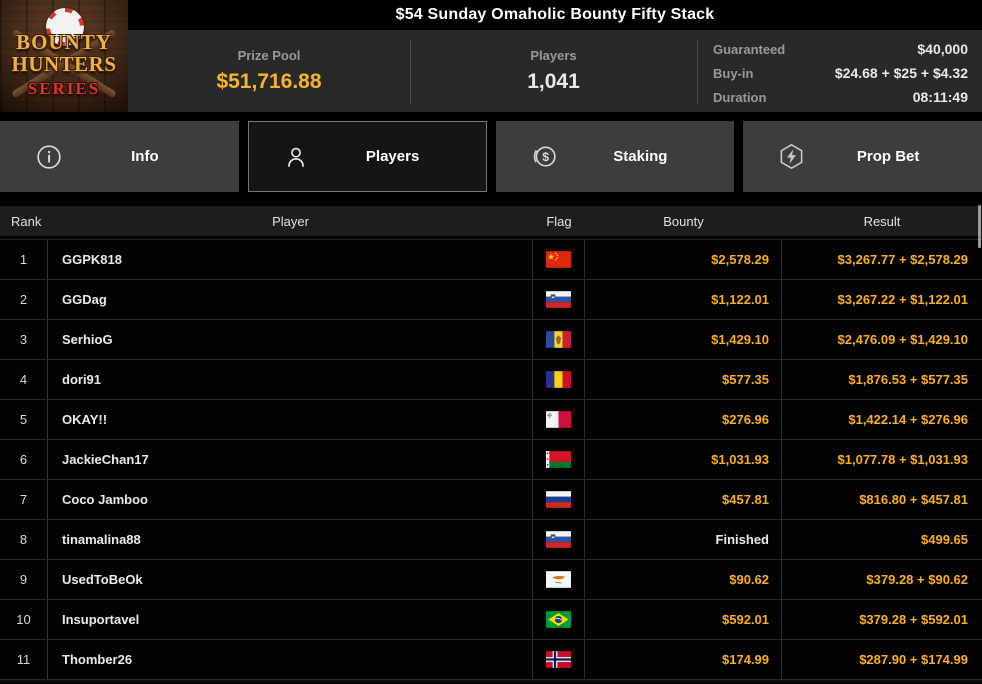  I want to click on logo-line-1: BOUNTY, so click(64, 42).